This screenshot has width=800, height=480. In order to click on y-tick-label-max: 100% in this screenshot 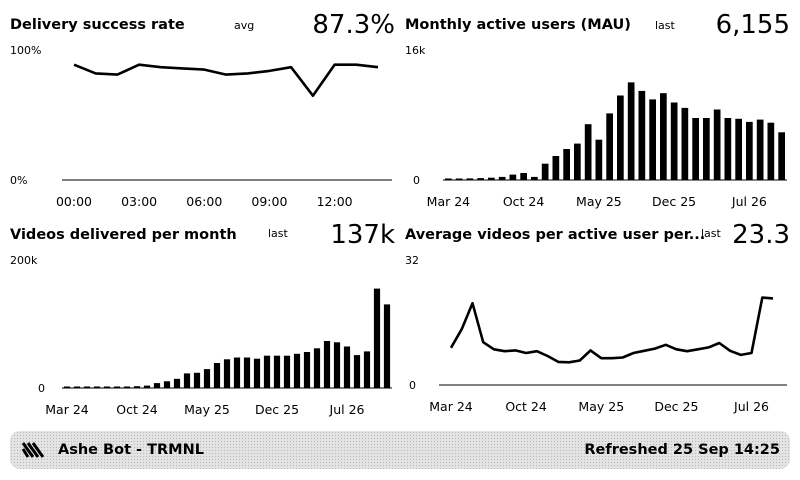, I will do `click(25, 50)`.